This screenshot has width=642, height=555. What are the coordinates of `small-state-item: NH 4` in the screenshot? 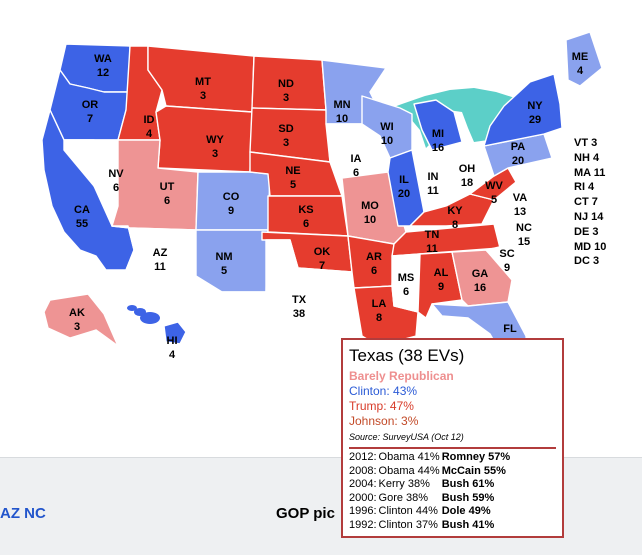 It's located at (587, 157).